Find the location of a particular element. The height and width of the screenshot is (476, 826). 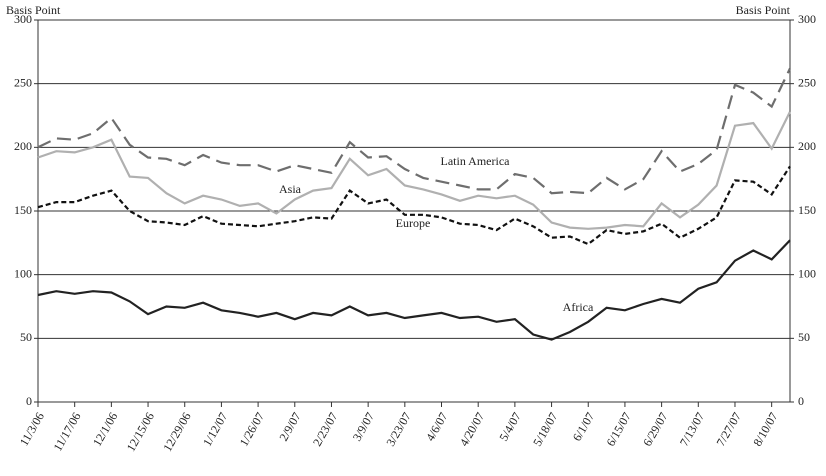

y2-tick-label: 150 is located at coordinates (807, 210).